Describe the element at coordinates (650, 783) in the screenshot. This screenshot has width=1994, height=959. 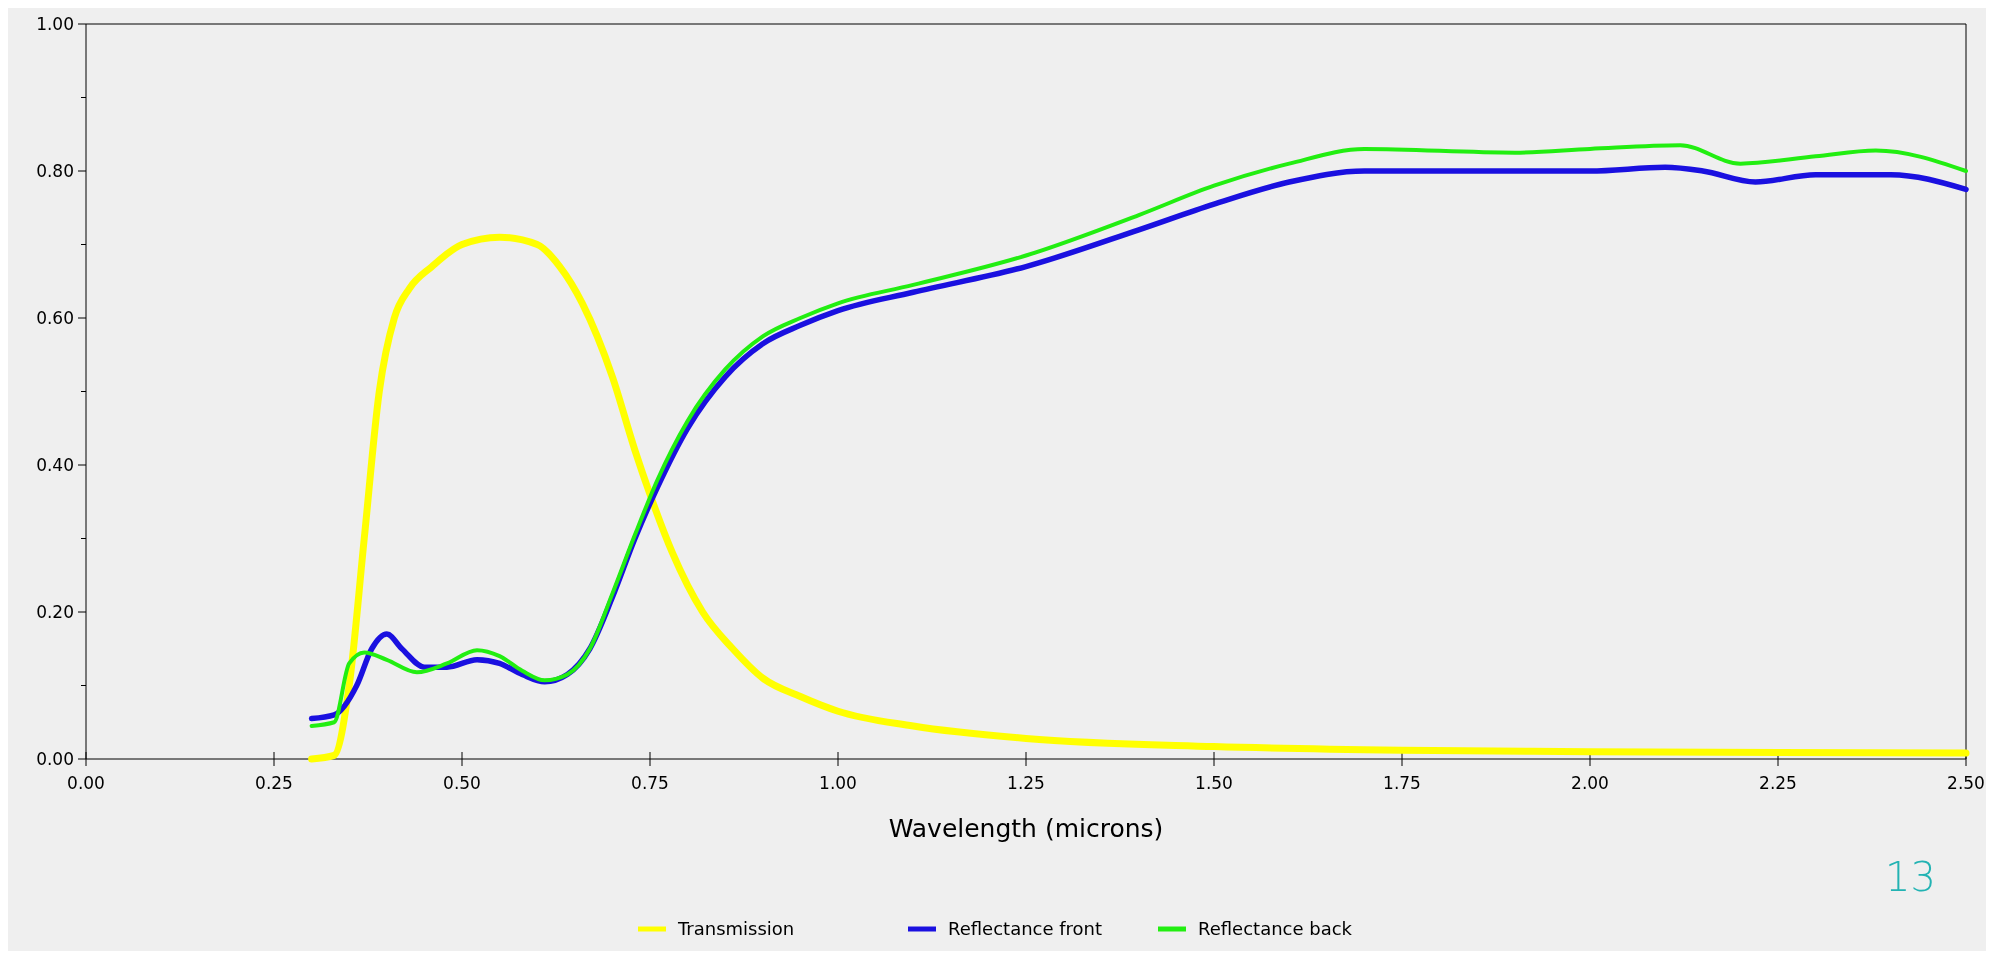
I see `x-tick-label: 0.75` at that location.